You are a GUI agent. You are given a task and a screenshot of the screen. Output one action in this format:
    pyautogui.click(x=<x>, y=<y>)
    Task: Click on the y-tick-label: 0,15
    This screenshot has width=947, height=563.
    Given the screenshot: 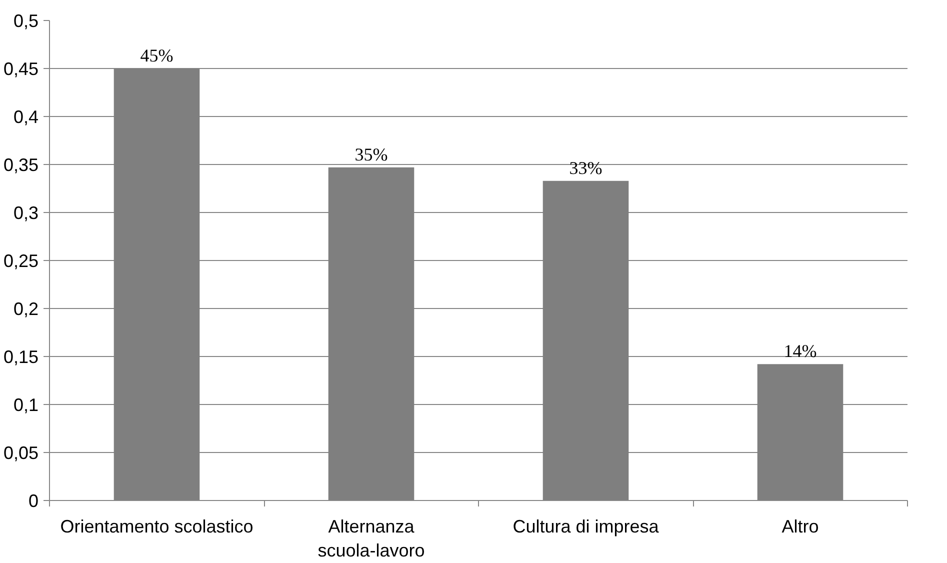 What is the action you would take?
    pyautogui.click(x=21, y=357)
    